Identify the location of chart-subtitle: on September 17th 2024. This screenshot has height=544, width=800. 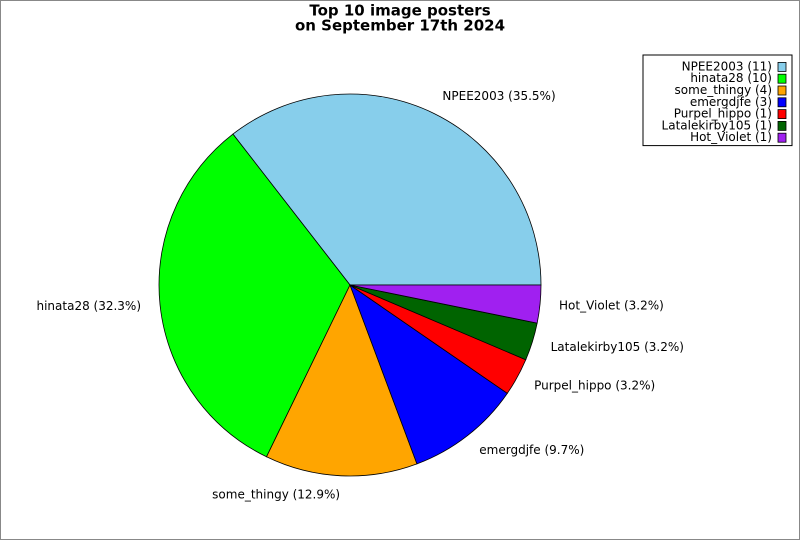
(400, 26).